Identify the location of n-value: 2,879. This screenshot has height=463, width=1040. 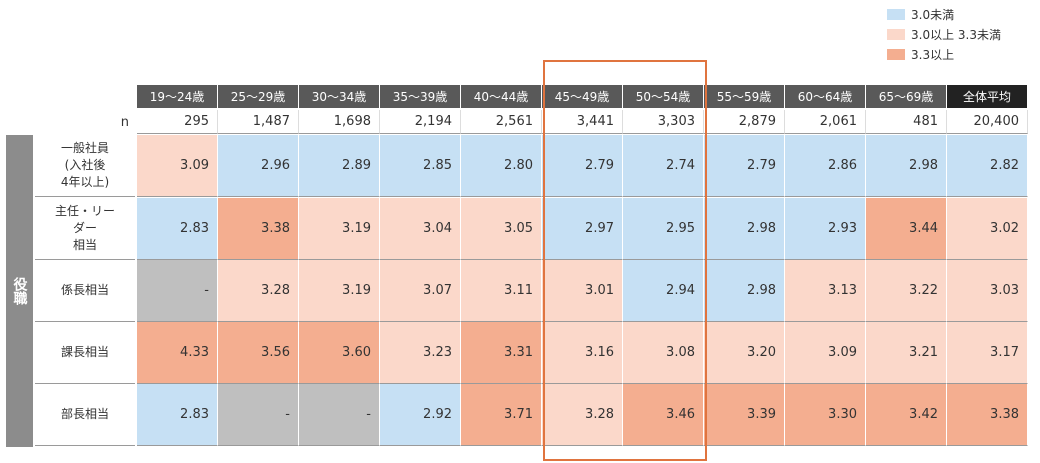
(744, 122).